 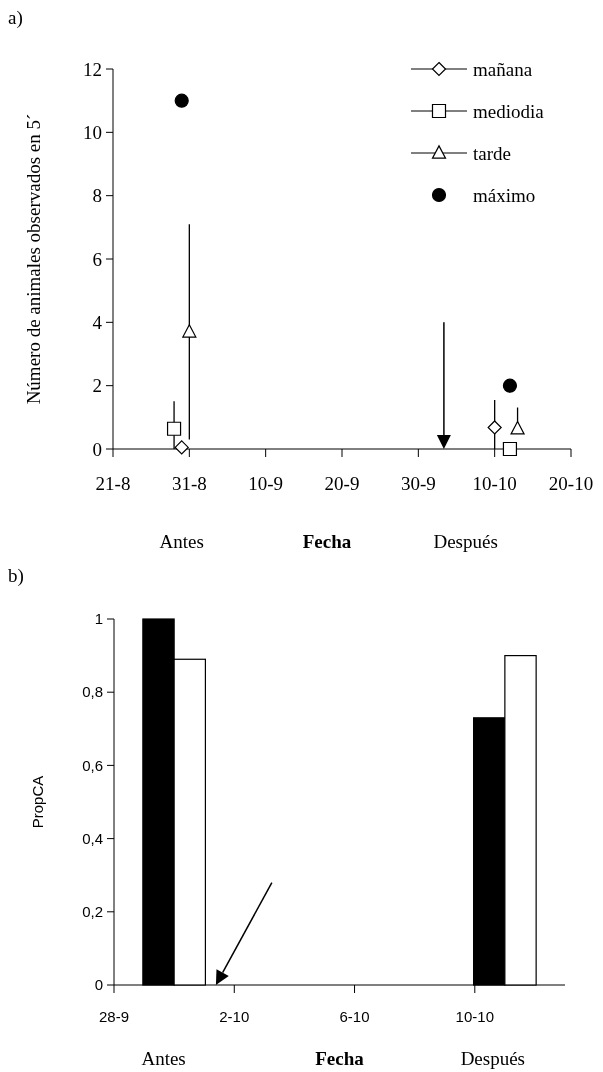 I want to click on y-tick-label: 2, so click(x=97, y=386).